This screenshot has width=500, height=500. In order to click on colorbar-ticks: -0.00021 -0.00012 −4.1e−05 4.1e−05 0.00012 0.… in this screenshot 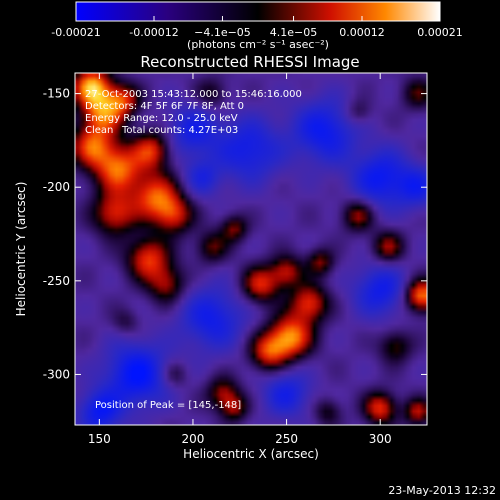, I will do `click(257, 27)`.